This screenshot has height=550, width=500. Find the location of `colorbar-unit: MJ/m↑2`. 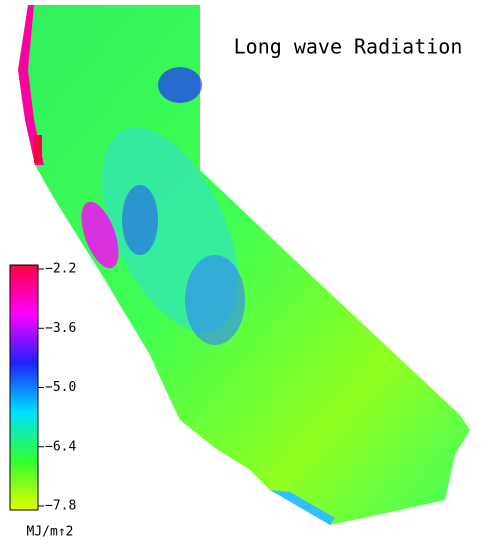

colorbar-unit: MJ/m↑2 is located at coordinates (50, 532).